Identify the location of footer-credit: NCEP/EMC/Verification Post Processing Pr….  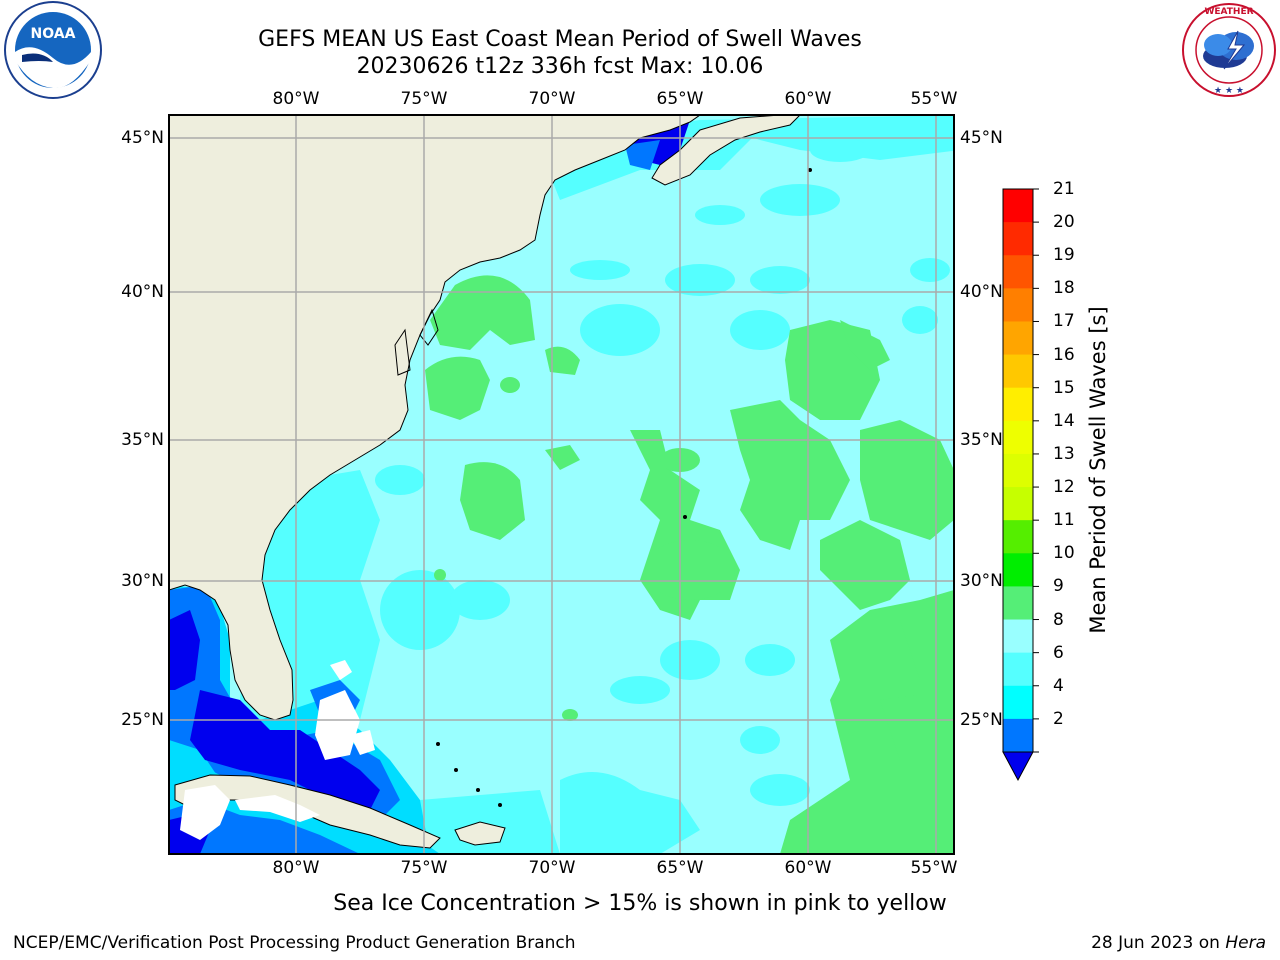
(294, 943).